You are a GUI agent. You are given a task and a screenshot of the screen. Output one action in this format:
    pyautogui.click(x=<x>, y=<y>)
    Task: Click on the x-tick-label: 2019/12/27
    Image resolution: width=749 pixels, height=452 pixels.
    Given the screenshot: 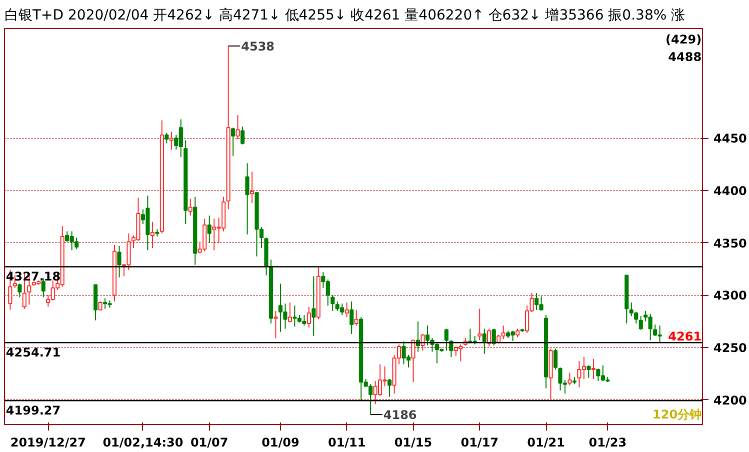 What is the action you would take?
    pyautogui.click(x=48, y=443)
    